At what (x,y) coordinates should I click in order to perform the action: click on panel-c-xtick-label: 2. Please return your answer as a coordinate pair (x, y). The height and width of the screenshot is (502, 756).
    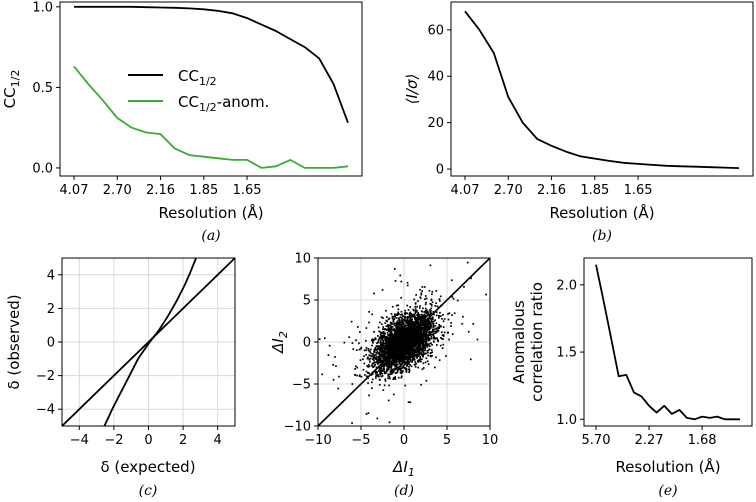
    Looking at the image, I should click on (183, 440).